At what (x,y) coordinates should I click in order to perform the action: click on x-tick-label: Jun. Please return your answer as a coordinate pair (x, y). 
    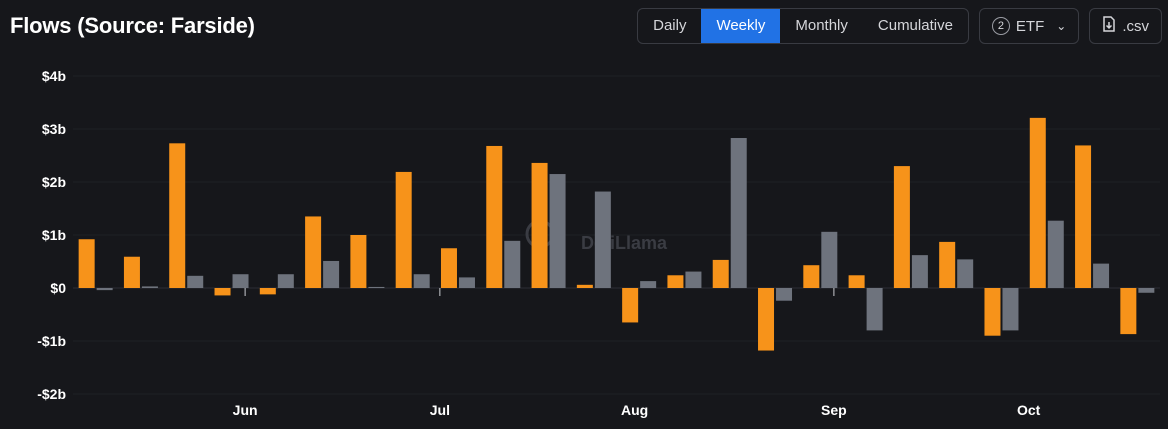
    Looking at the image, I should click on (245, 410).